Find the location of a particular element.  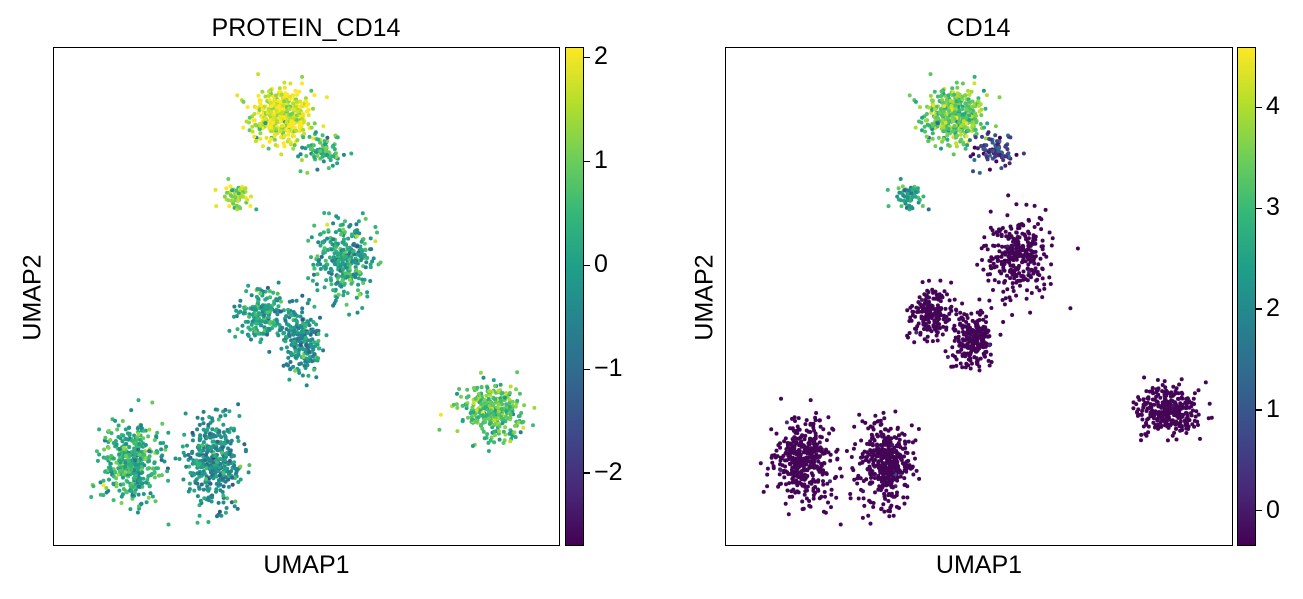

colorbar-tick-label: 2 is located at coordinates (1273, 308).